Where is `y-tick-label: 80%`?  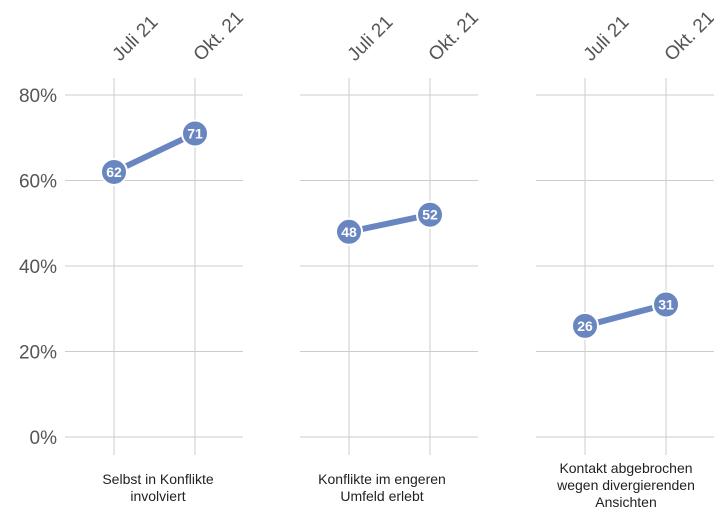 y-tick-label: 80% is located at coordinates (38, 96).